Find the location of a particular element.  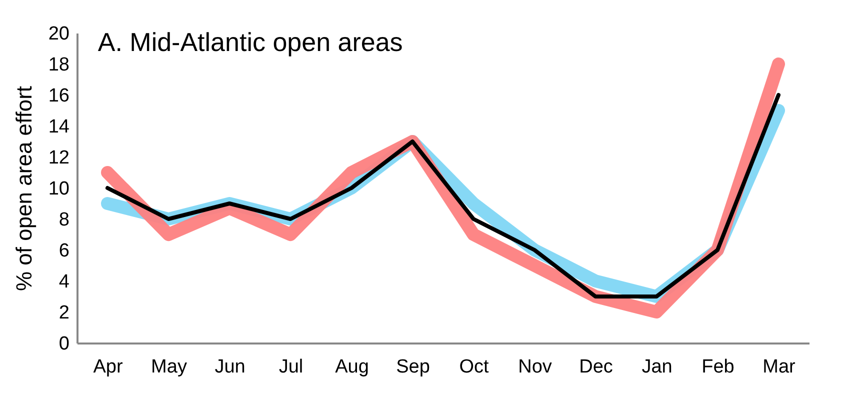

x-tick-label: May is located at coordinates (169, 367).